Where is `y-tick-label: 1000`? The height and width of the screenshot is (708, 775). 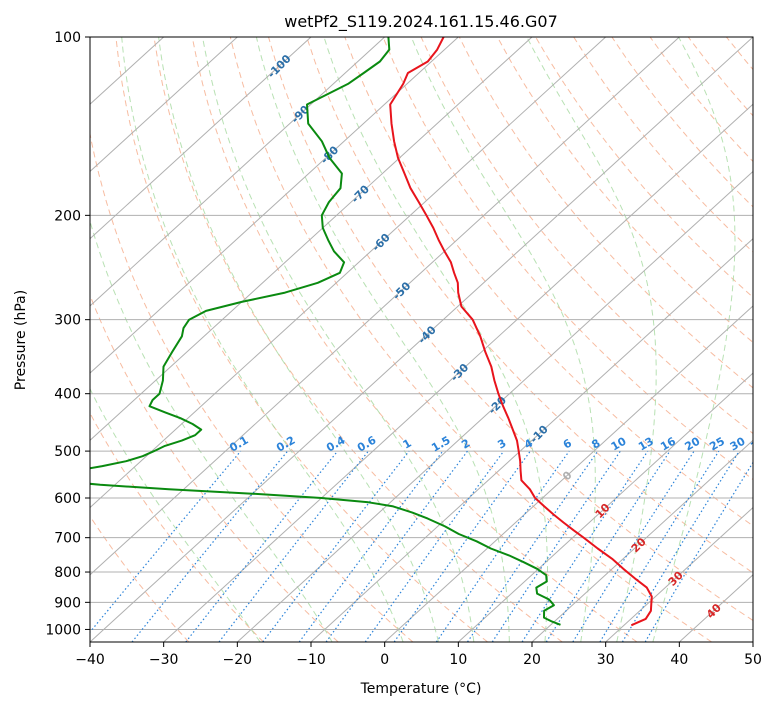 y-tick-label: 1000 is located at coordinates (63, 630).